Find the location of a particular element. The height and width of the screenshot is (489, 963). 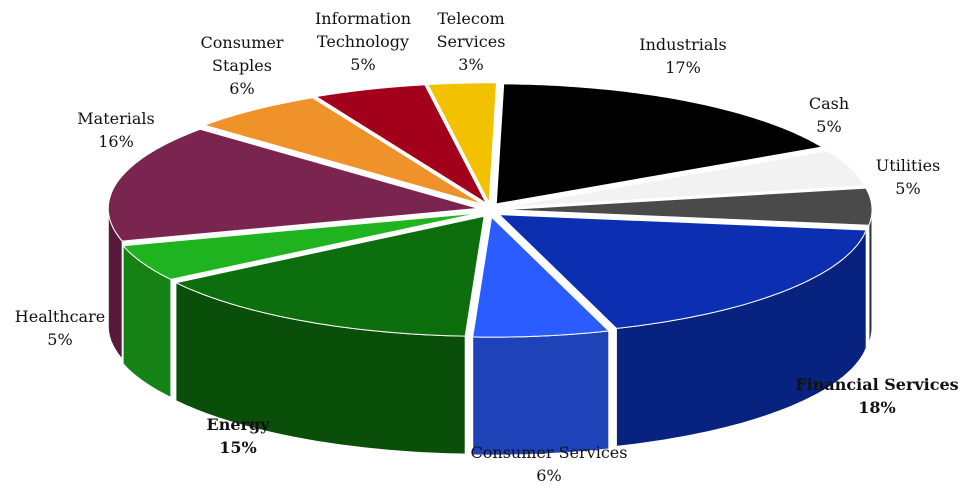

slice-label-cash: Cash 5% is located at coordinates (829, 115).